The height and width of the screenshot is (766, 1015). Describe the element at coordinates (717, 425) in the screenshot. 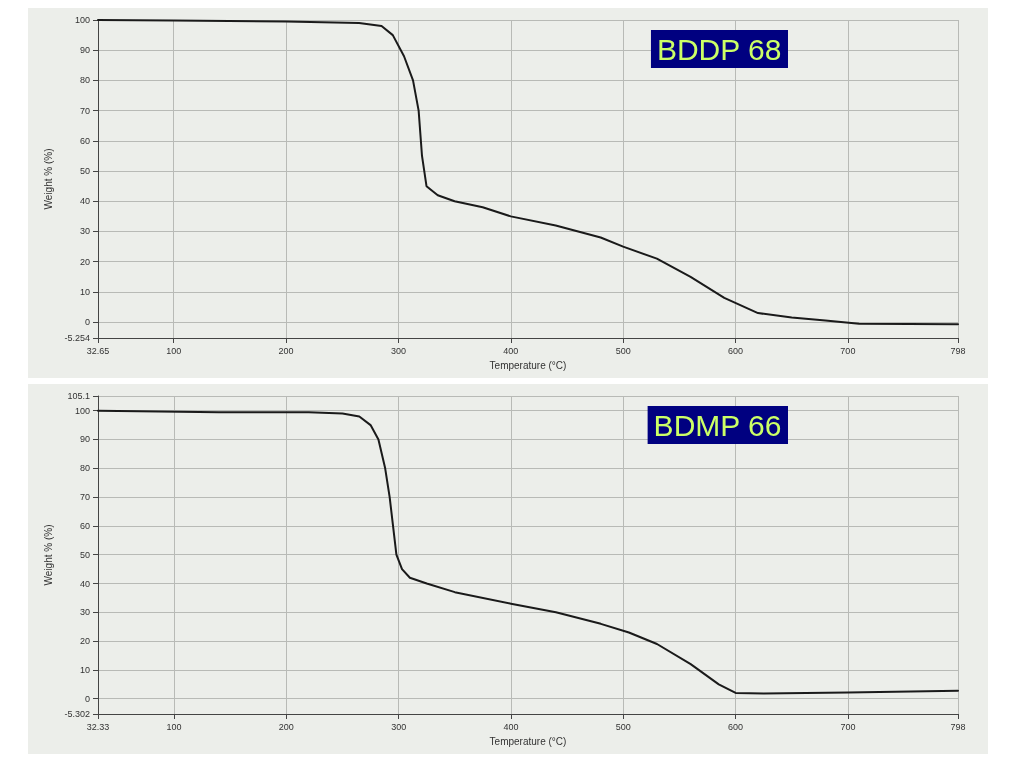

I see `chart-title: BDMP 66` at that location.